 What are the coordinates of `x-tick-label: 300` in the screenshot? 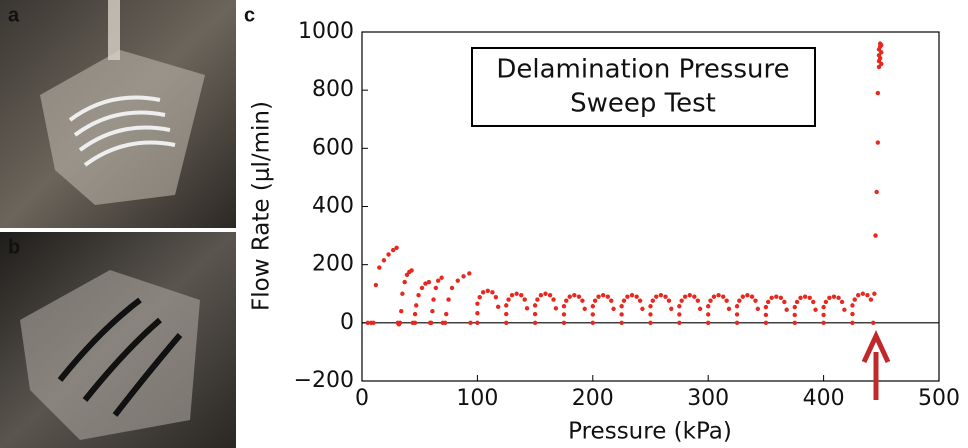 It's located at (708, 398).